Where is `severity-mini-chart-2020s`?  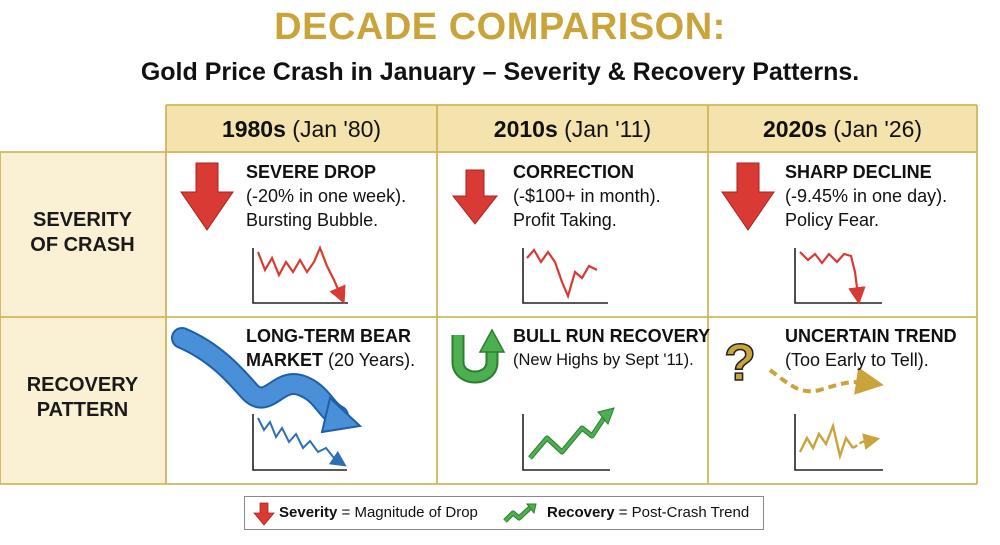 severity-mini-chart-2020s is located at coordinates (838, 276).